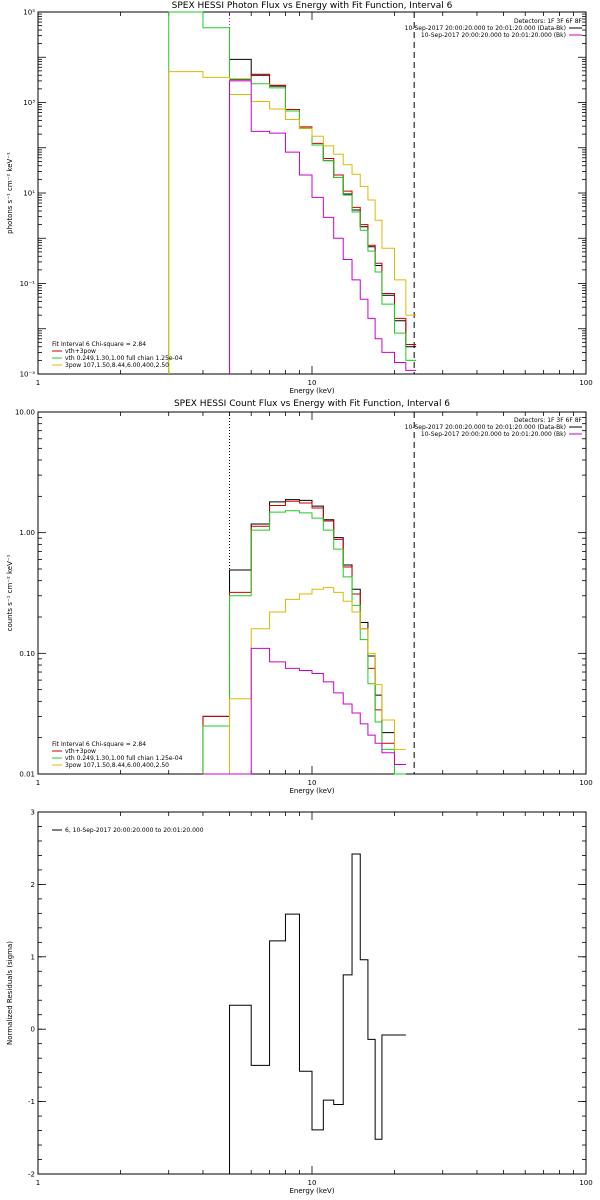 This screenshot has width=600, height=1200. Describe the element at coordinates (27, 775) in the screenshot. I see `y-tick-label: 0.01` at that location.